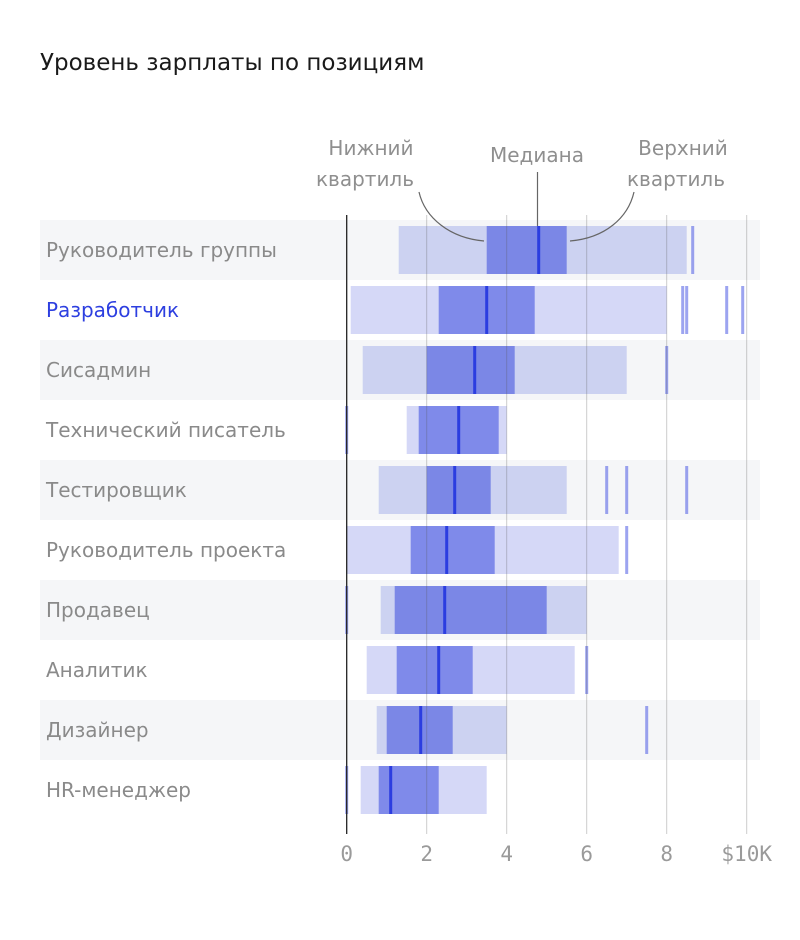 The height and width of the screenshot is (940, 800). I want to click on x-tick-label: 4, so click(506, 854).